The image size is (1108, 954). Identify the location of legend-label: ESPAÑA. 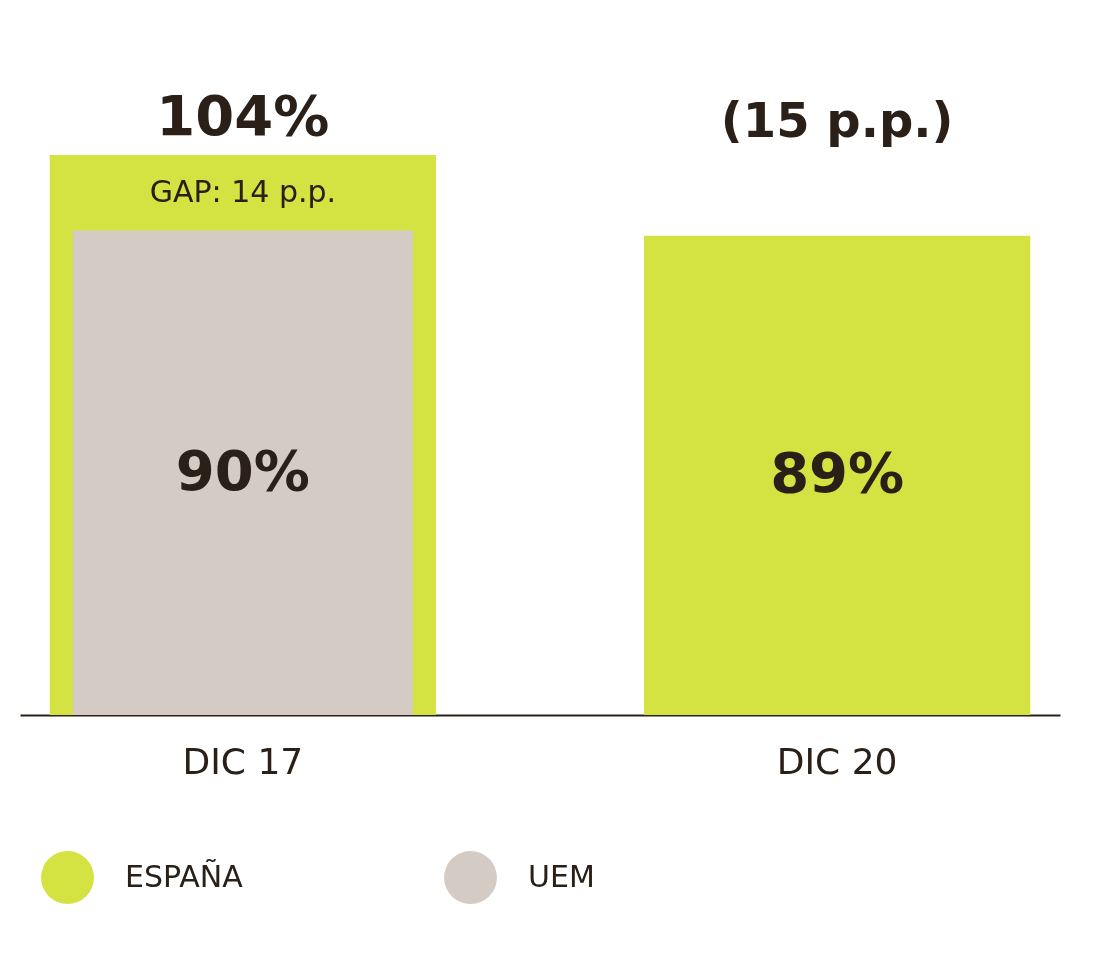
(184, 876).